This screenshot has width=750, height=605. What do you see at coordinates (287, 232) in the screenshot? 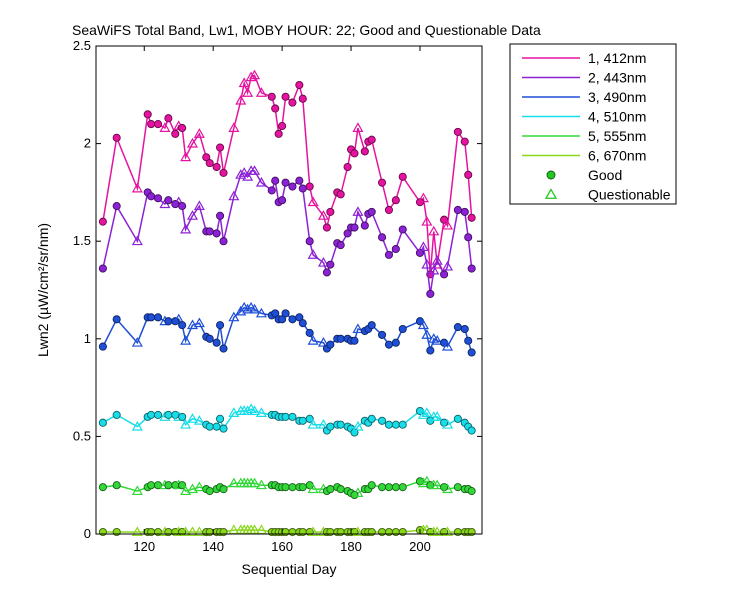
I see `series-line` at bounding box center [287, 232].